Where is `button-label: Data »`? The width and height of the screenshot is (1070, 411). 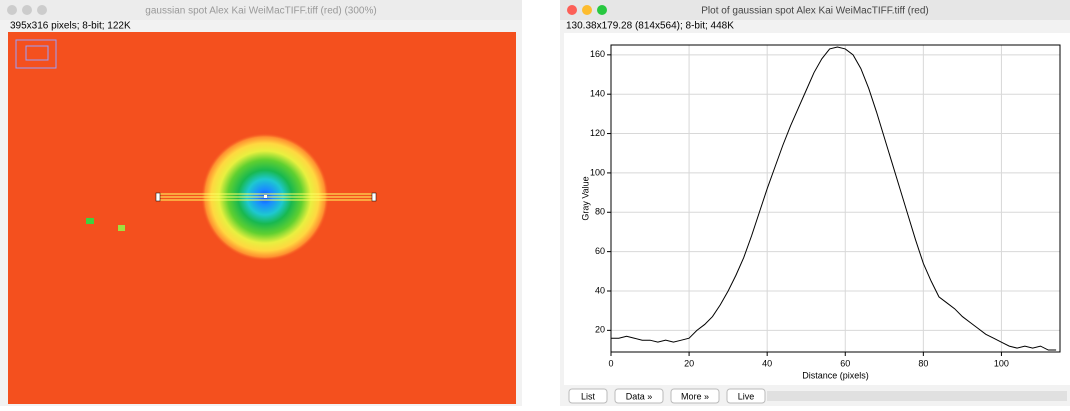
button-label: Data » is located at coordinates (639, 396).